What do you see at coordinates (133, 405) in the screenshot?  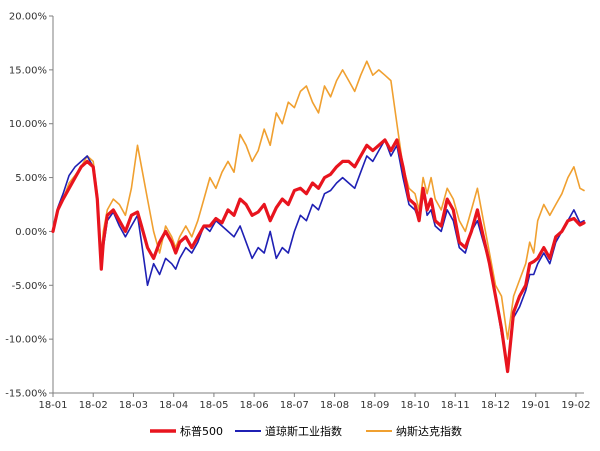 I see `x-tick-label: 18-03` at bounding box center [133, 405].